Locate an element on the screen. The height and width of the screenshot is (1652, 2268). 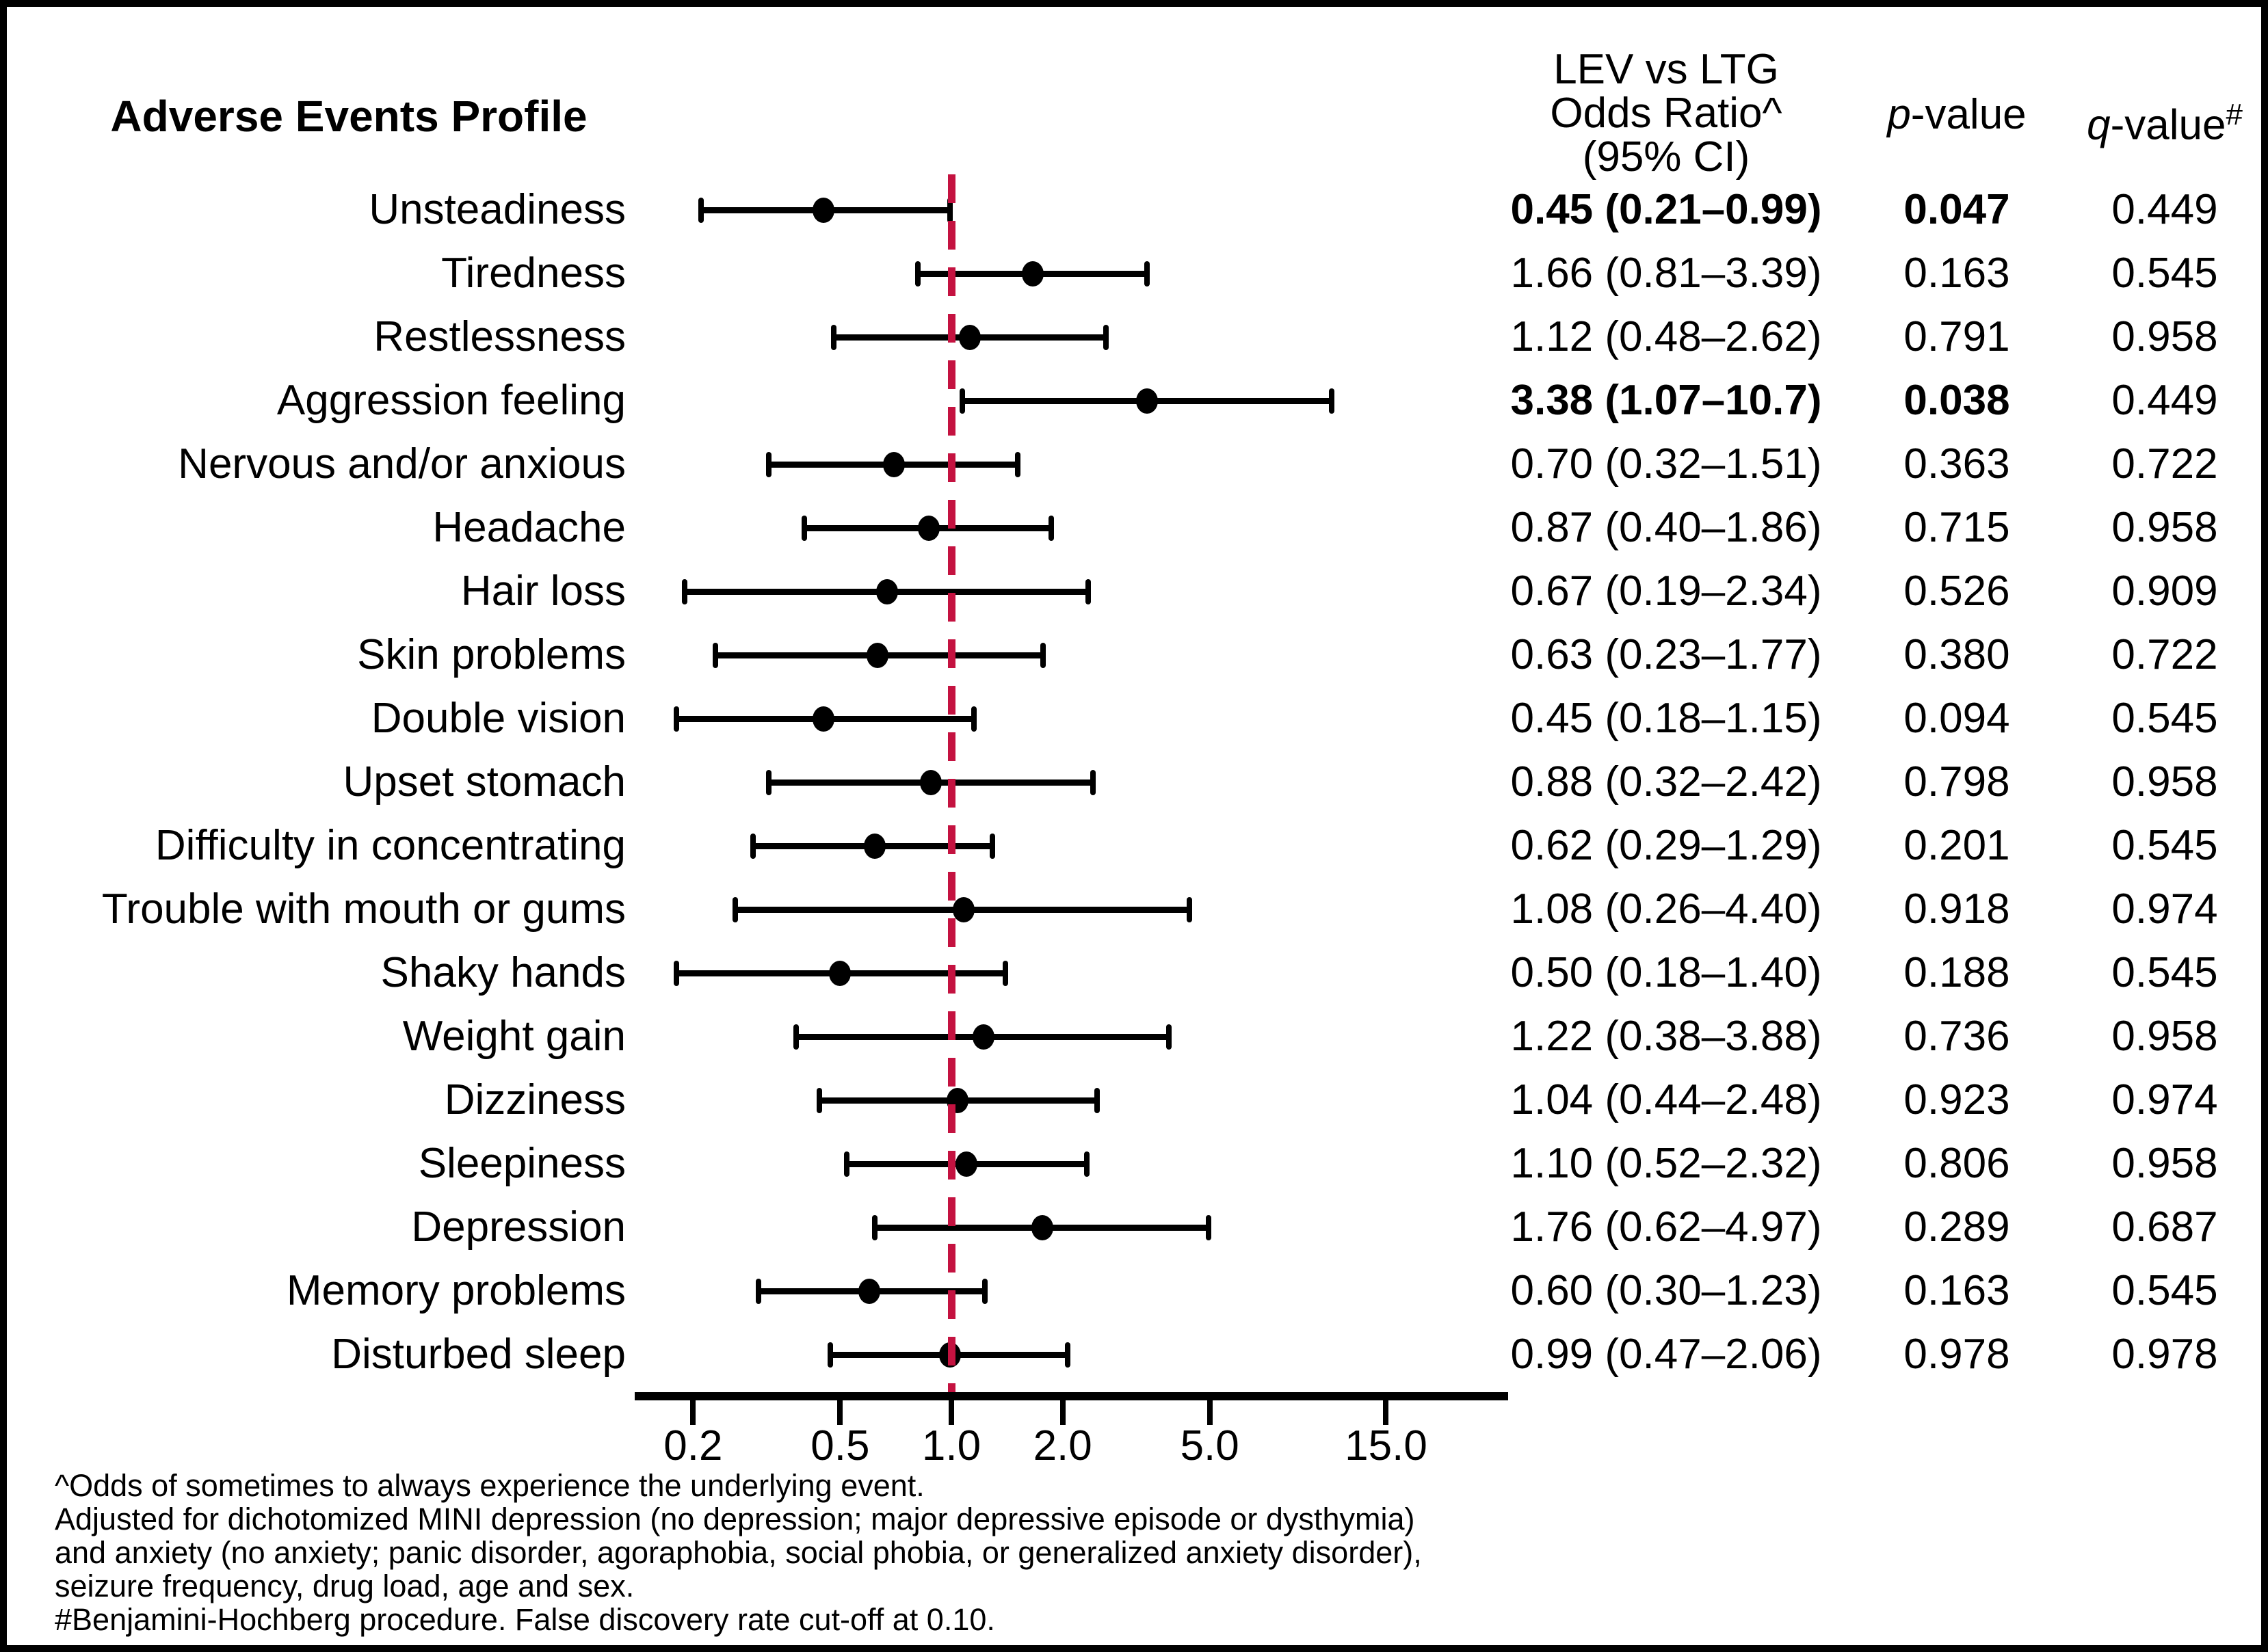
p-value-cell: 0.736 is located at coordinates (1956, 1036).